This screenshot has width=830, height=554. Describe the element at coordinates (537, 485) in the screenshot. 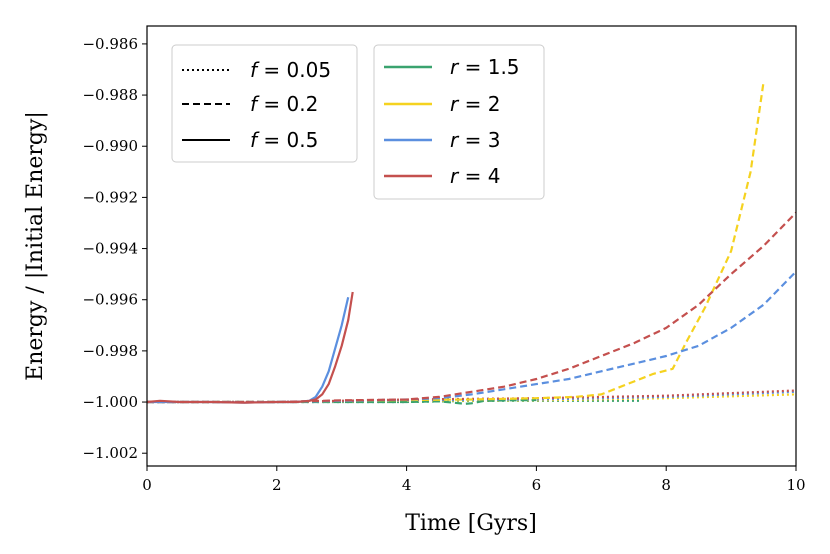

I see `x-tick-label: 6` at that location.